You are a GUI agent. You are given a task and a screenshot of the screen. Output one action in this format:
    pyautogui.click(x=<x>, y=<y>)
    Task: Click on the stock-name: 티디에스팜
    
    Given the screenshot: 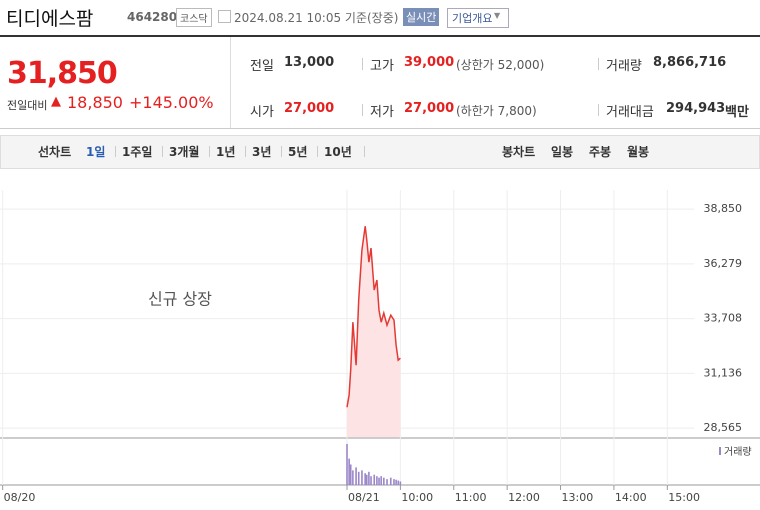 What is the action you would take?
    pyautogui.click(x=50, y=19)
    